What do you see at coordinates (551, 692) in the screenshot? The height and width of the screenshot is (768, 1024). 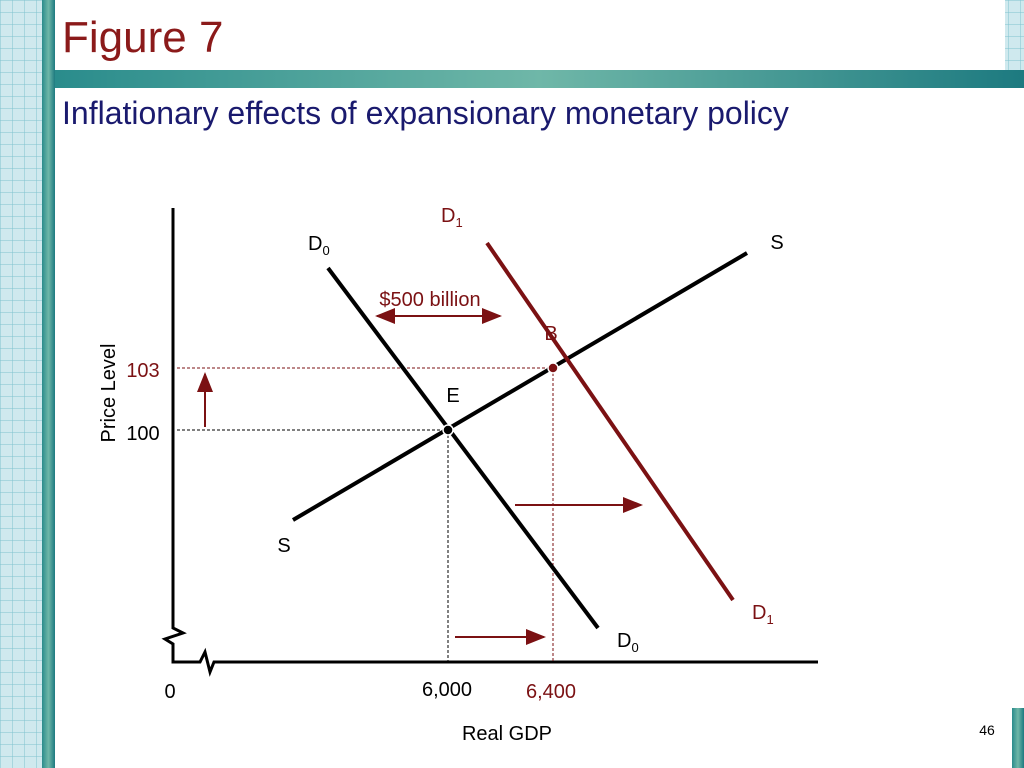 I see `gdp-label: 6,400` at bounding box center [551, 692].